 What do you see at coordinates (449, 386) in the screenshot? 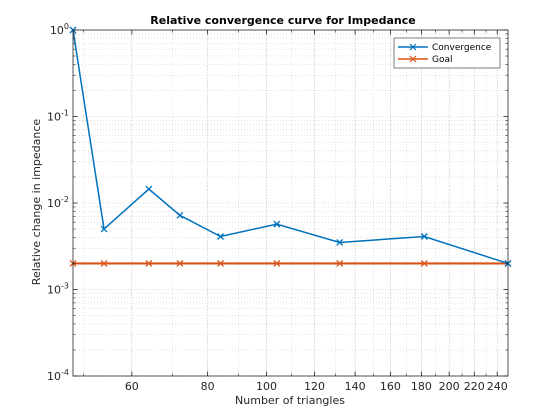
I see `x-tick-label: 200` at bounding box center [449, 386].